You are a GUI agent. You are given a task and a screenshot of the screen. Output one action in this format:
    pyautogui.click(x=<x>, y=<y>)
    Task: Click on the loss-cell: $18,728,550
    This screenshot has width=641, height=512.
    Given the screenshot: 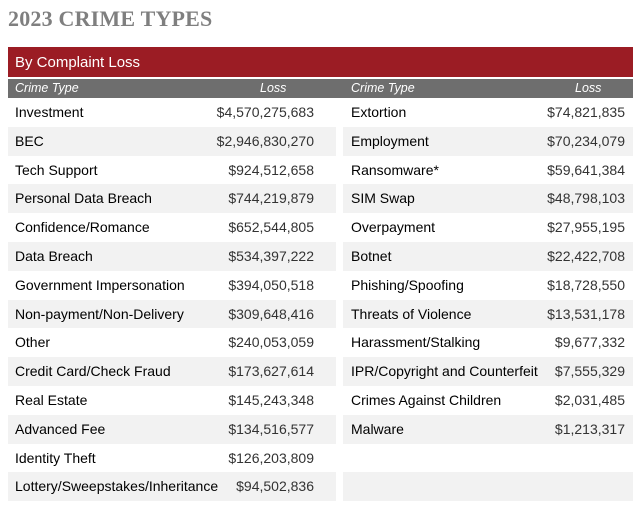 What is the action you would take?
    pyautogui.click(x=586, y=284)
    